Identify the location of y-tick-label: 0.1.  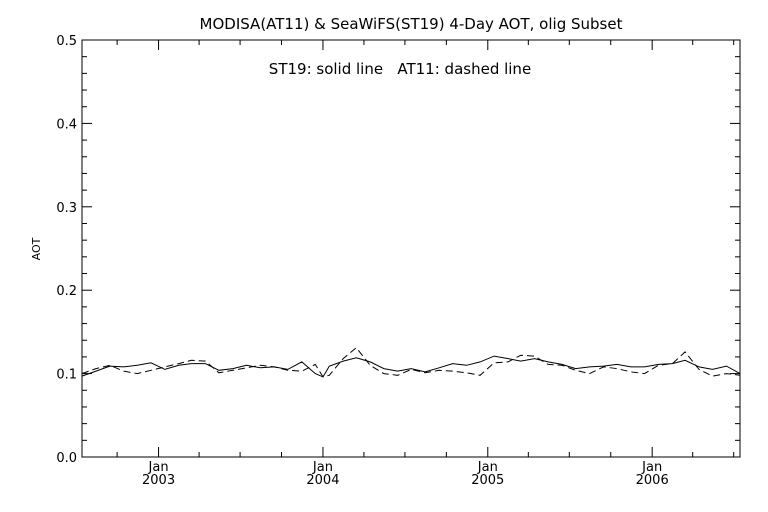
(66, 375).